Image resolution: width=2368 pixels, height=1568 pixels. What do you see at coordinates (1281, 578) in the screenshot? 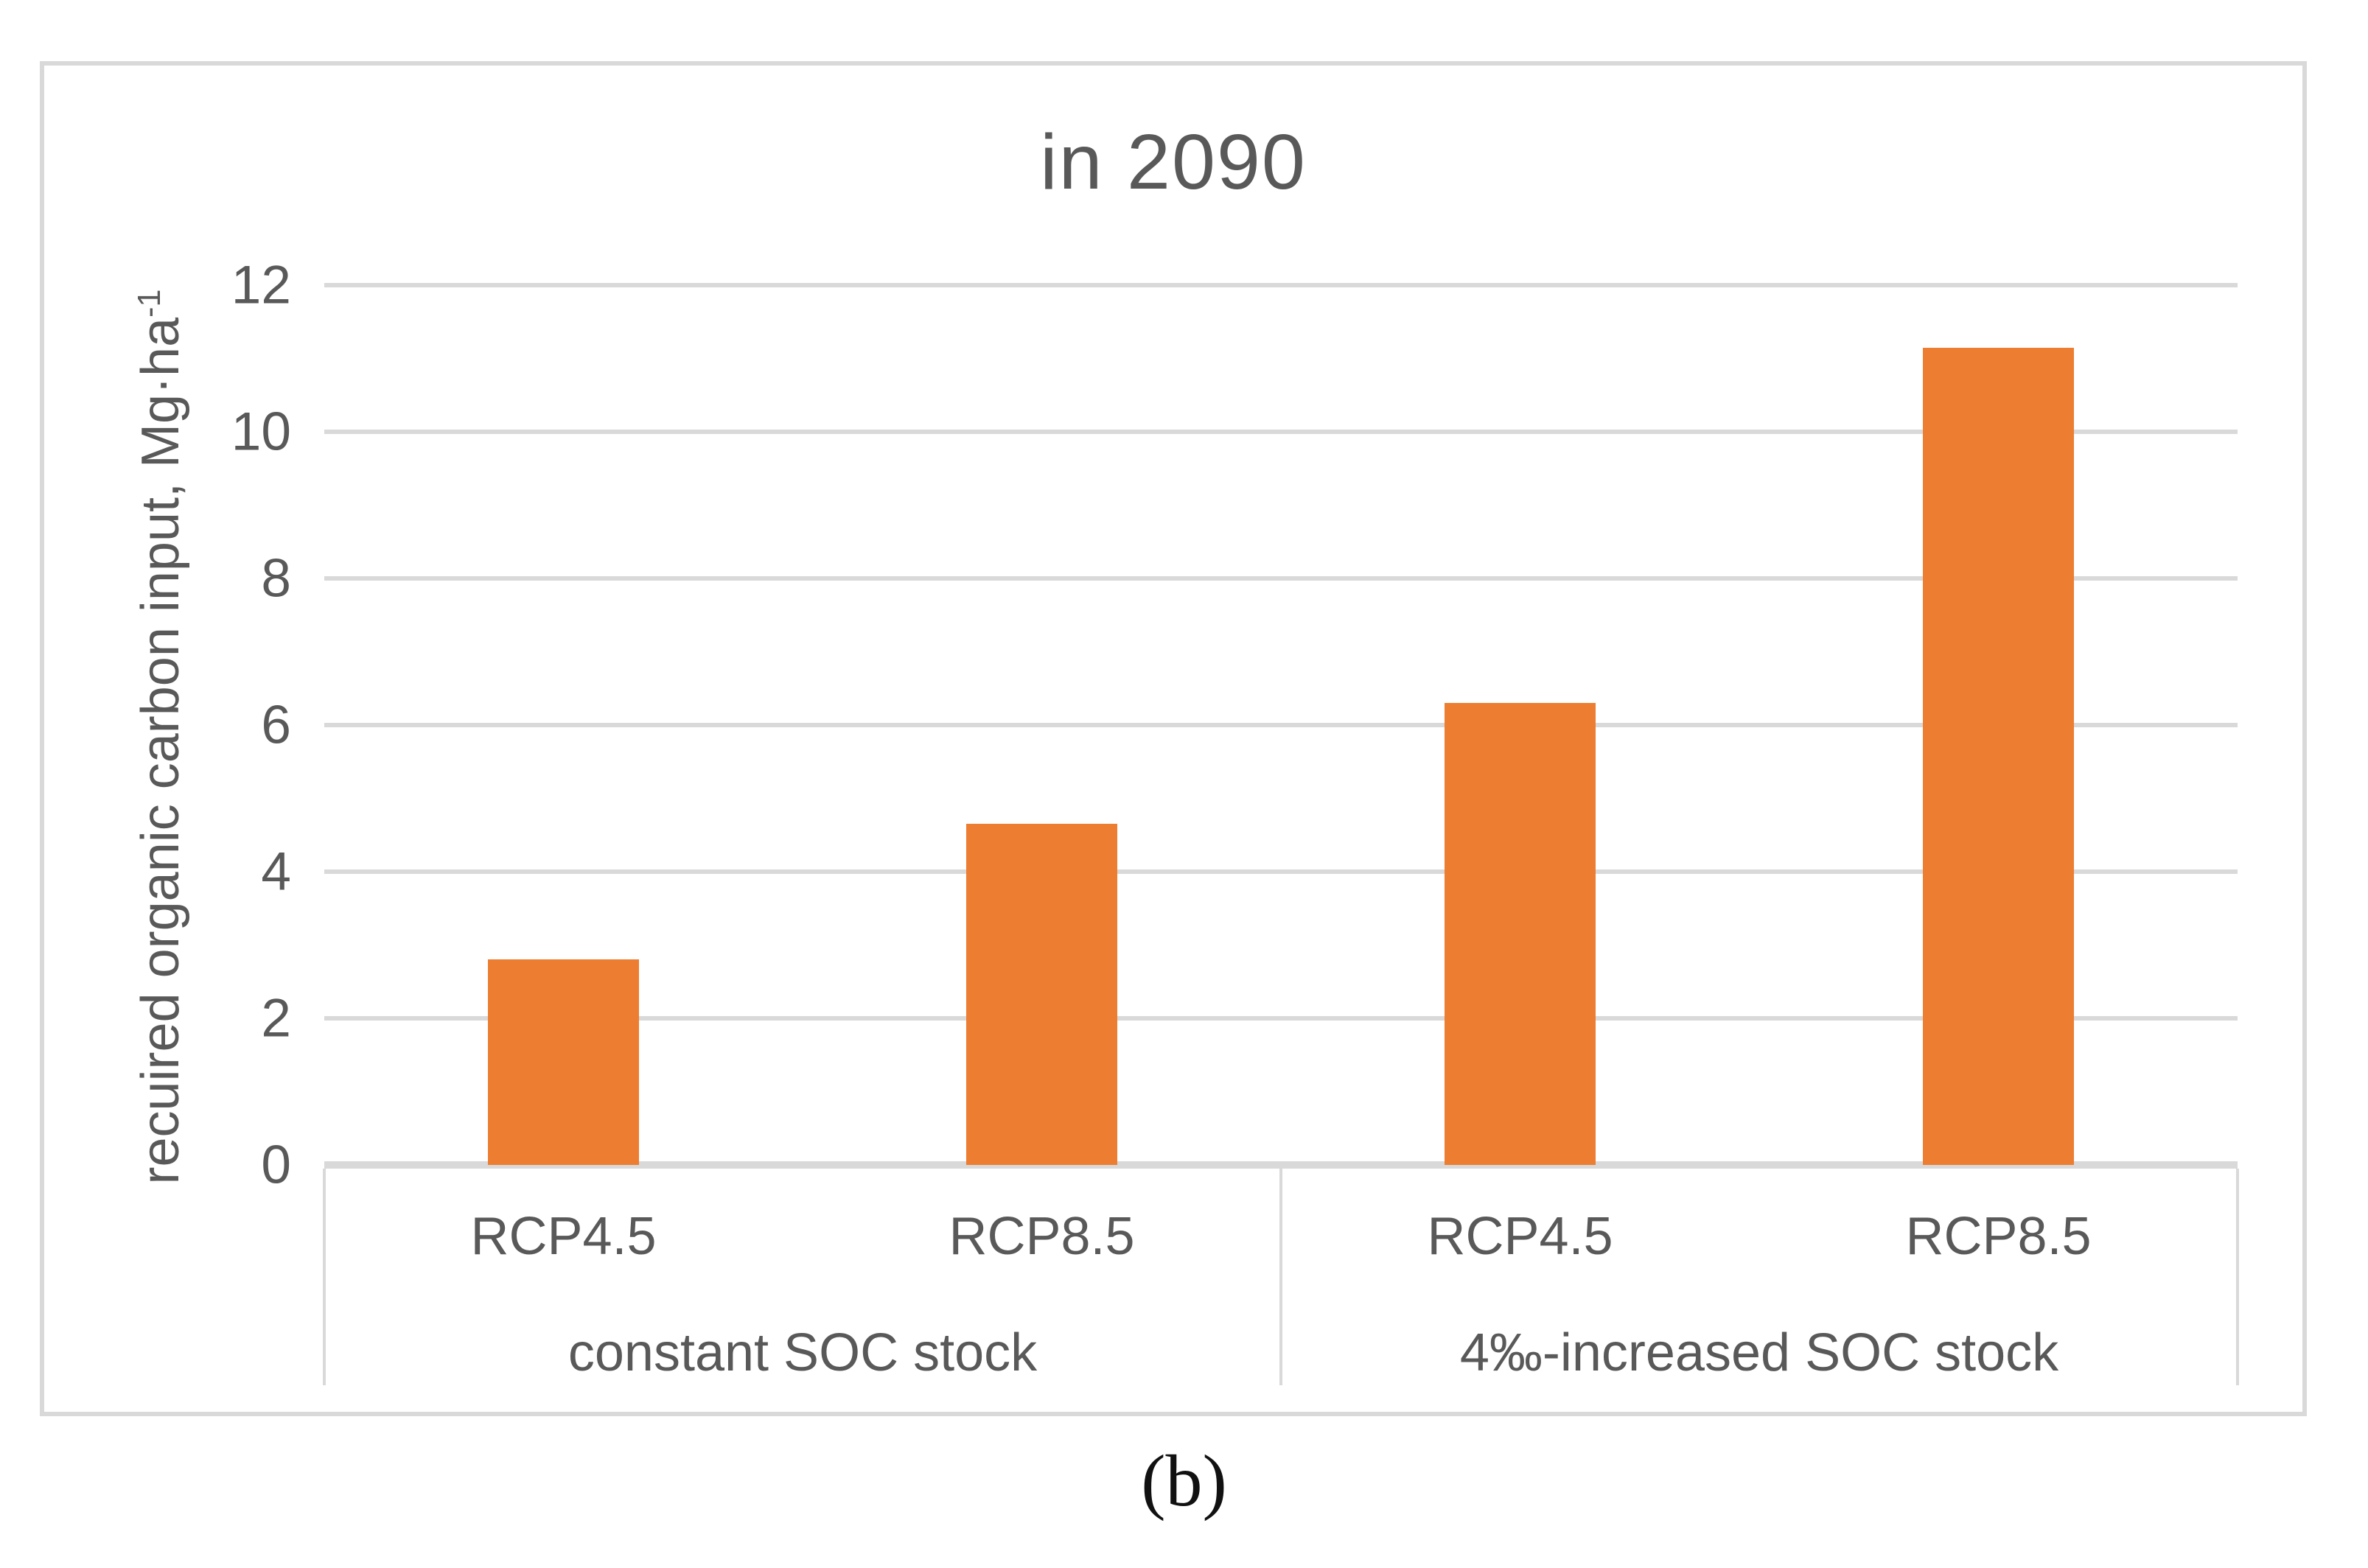
I see `gridline-y8` at bounding box center [1281, 578].